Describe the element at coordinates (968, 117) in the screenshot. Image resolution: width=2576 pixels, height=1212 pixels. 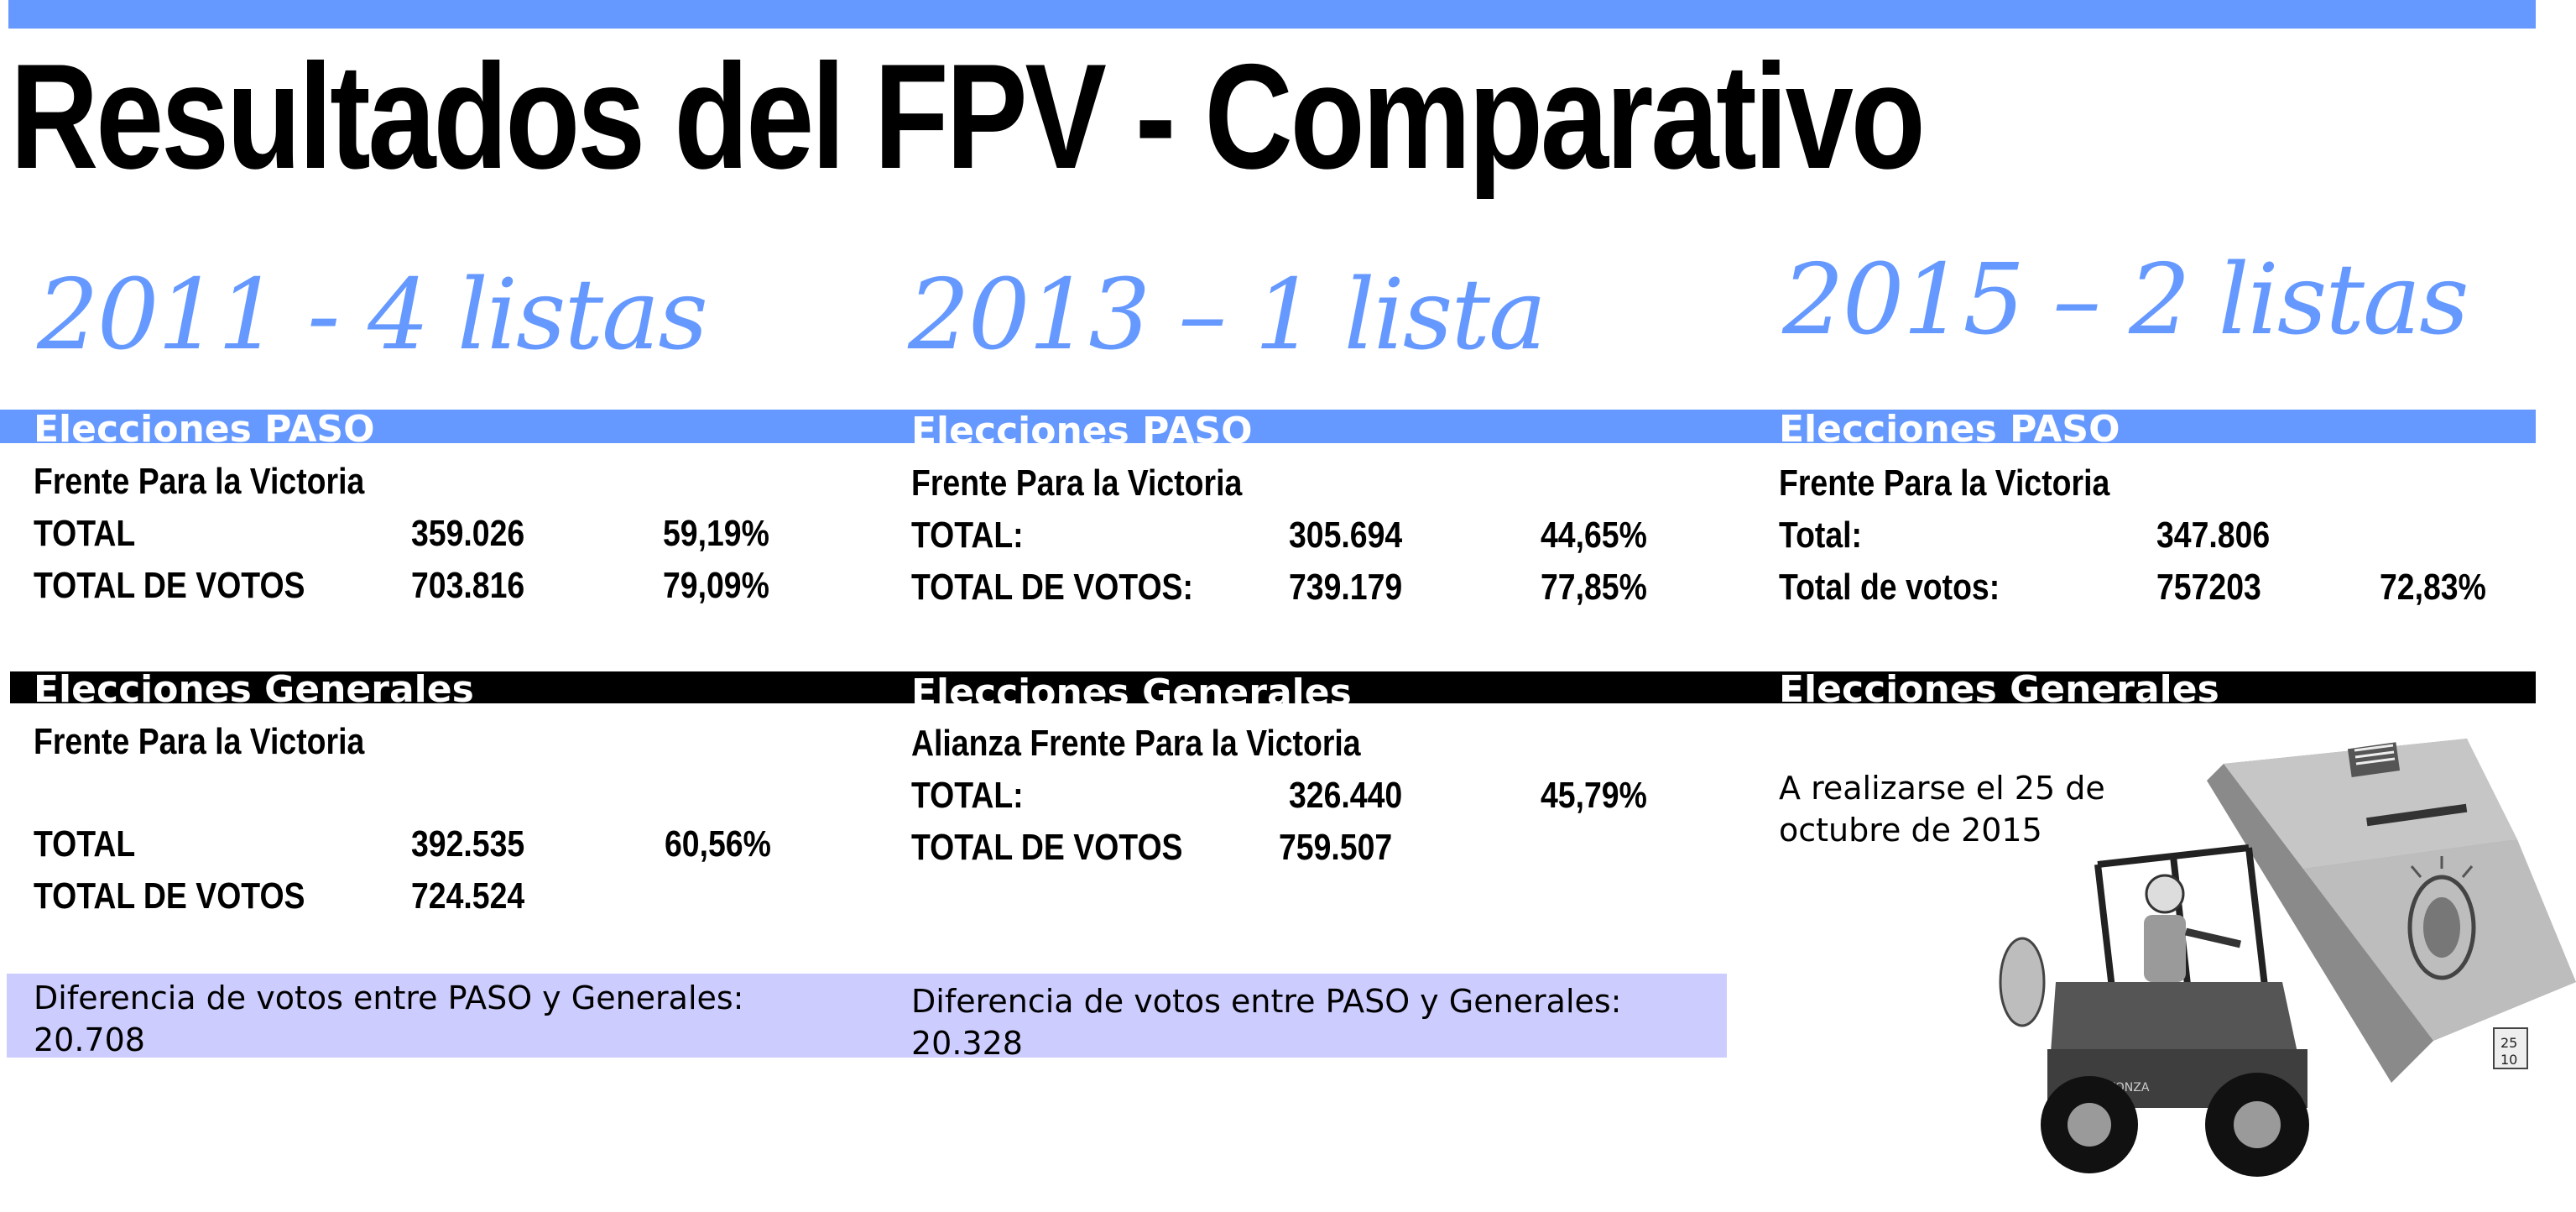
I see `page-title: Resultados del FPV - Comparativo` at that location.